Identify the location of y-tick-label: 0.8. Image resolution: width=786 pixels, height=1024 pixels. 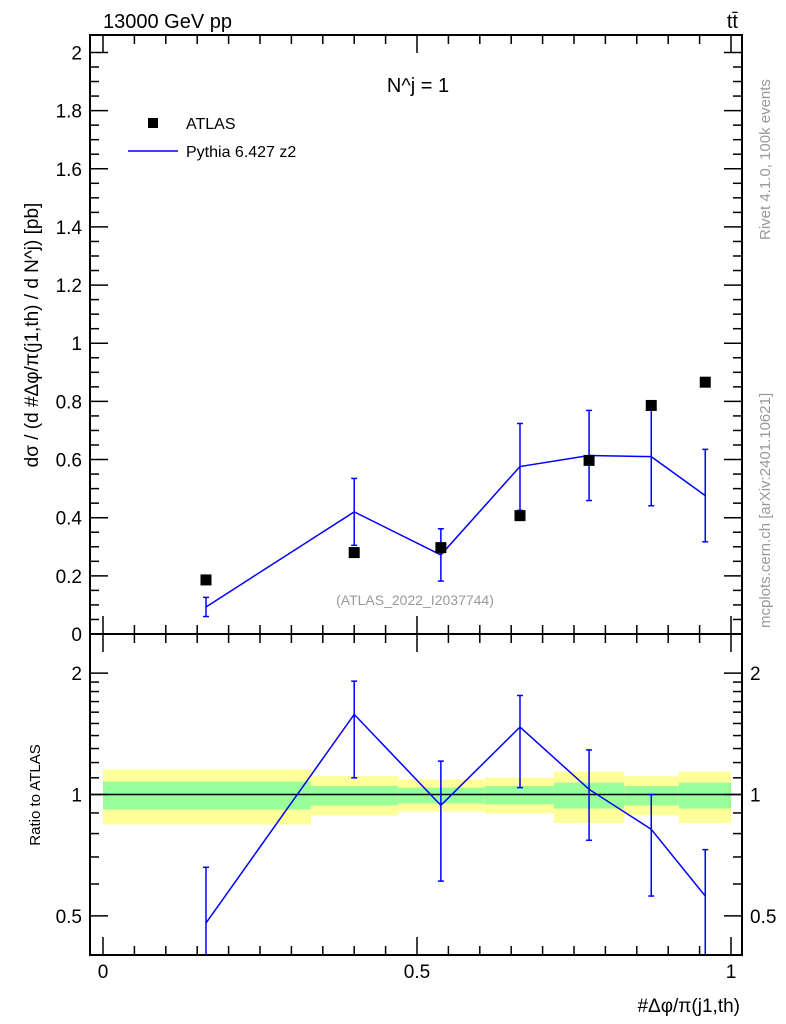
(69, 402).